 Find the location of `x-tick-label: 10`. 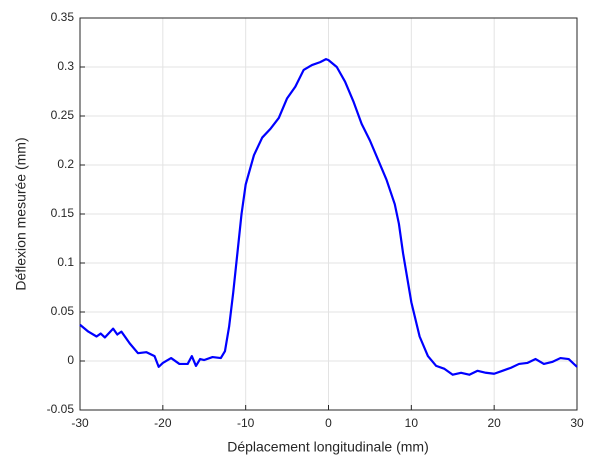

x-tick-label: 10 is located at coordinates (412, 423).